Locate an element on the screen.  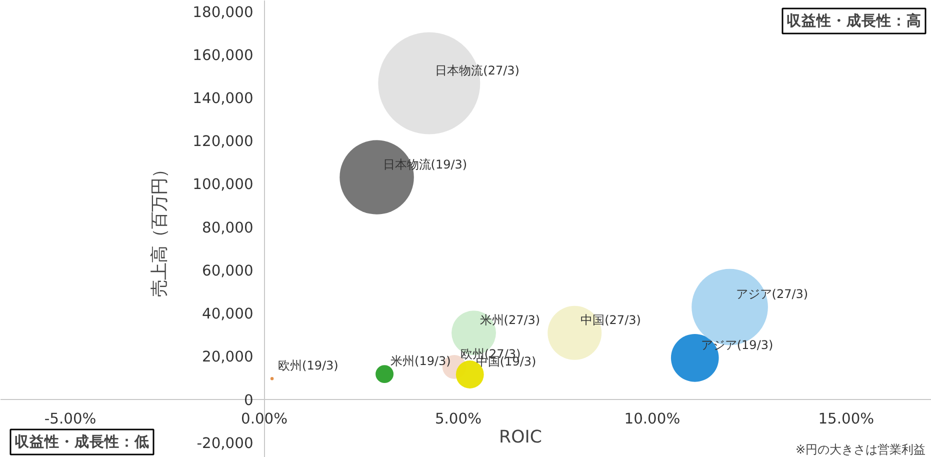
y-tick-label: 140,000 is located at coordinates (223, 99).